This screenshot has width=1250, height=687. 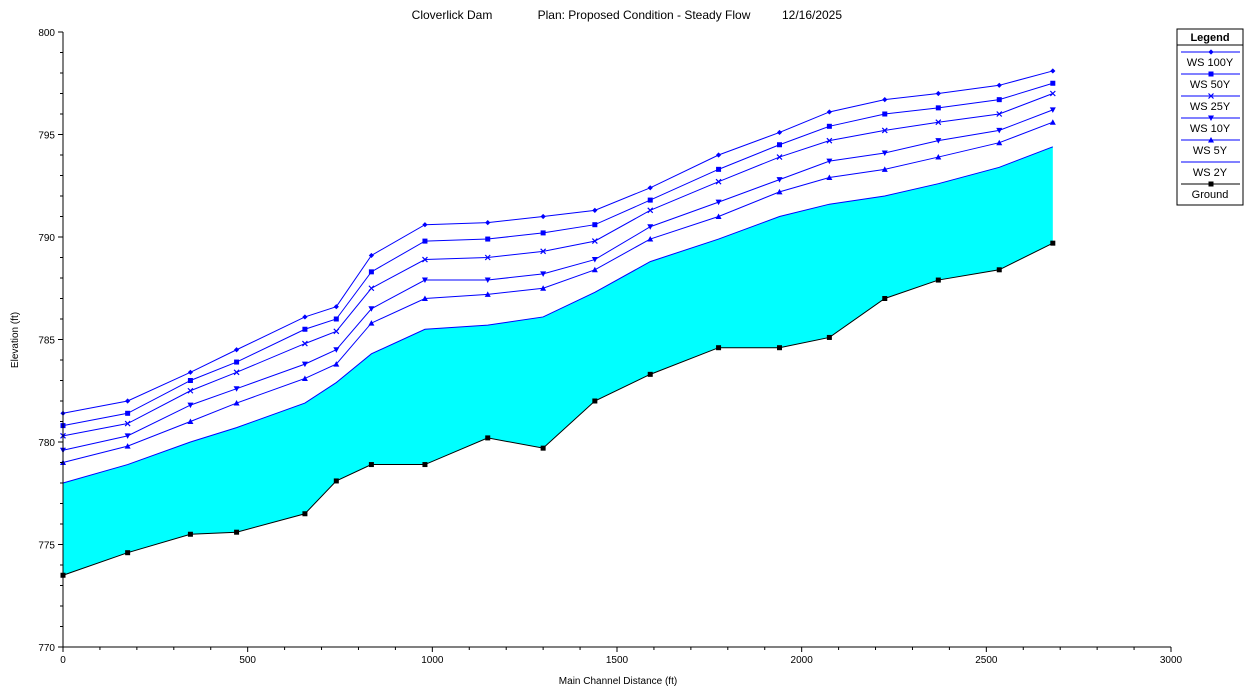 I want to click on legend-marker-ws-25y, so click(x=1211, y=96).